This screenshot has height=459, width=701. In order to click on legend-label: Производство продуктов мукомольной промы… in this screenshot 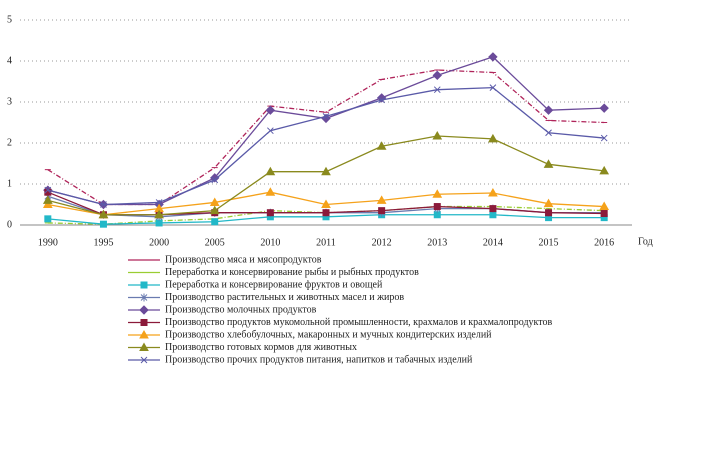, I will do `click(359, 322)`.